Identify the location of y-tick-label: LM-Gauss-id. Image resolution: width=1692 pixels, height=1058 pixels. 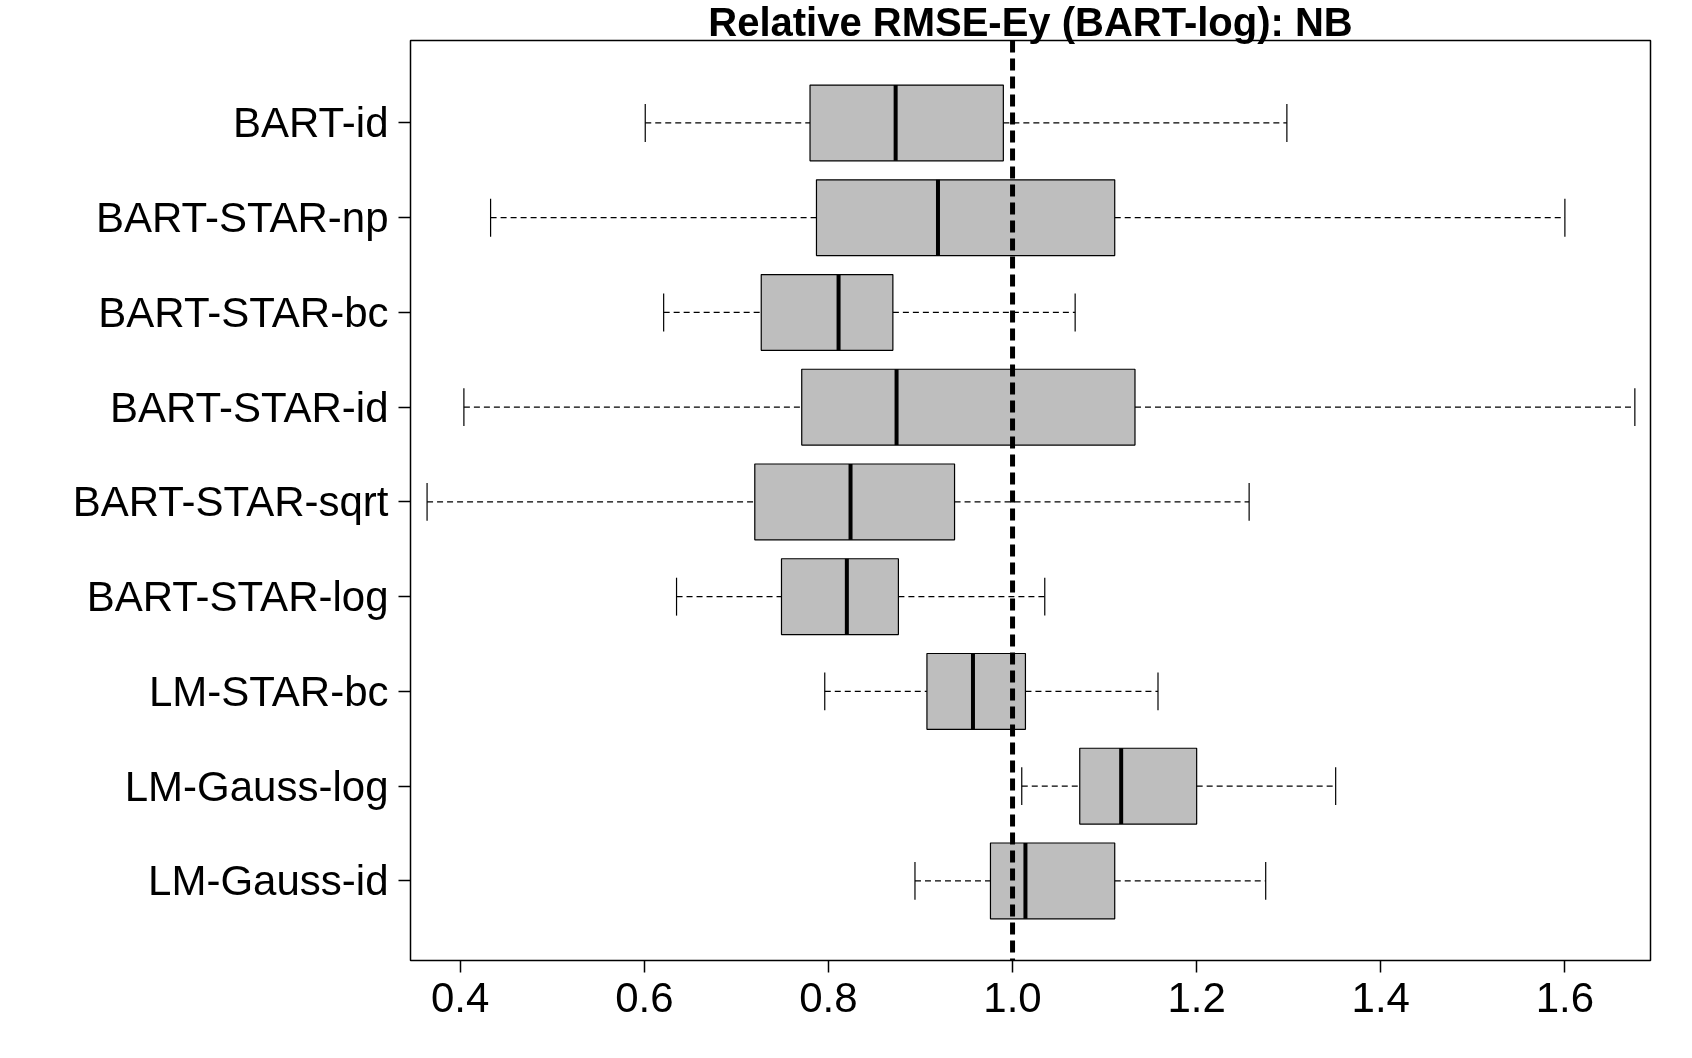
(268, 881).